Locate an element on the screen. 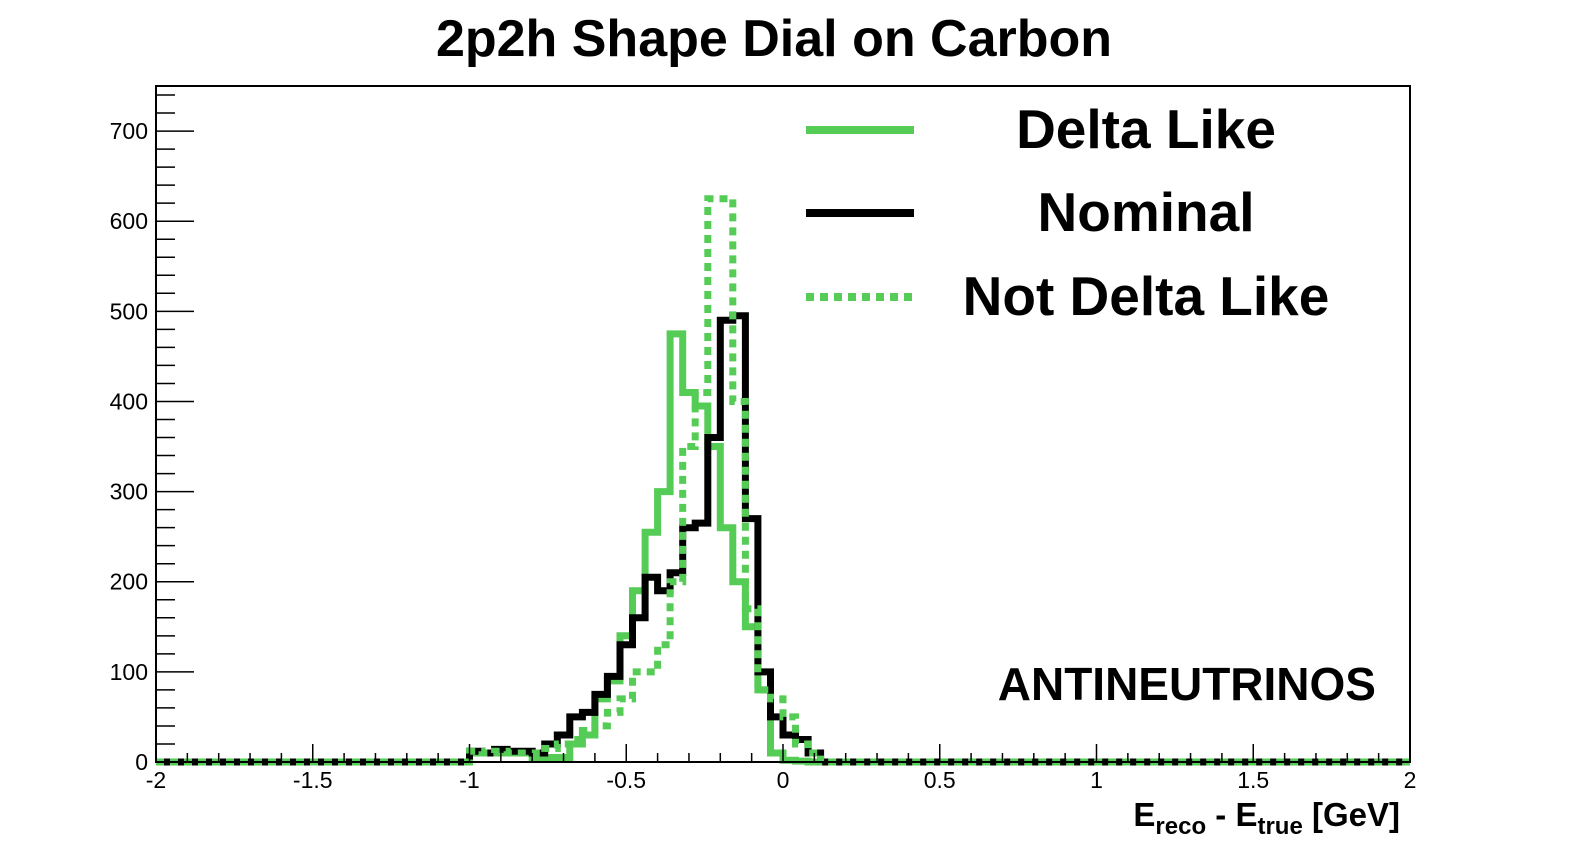 The image size is (1575, 850). x-tick-label: 0 is located at coordinates (783, 780).